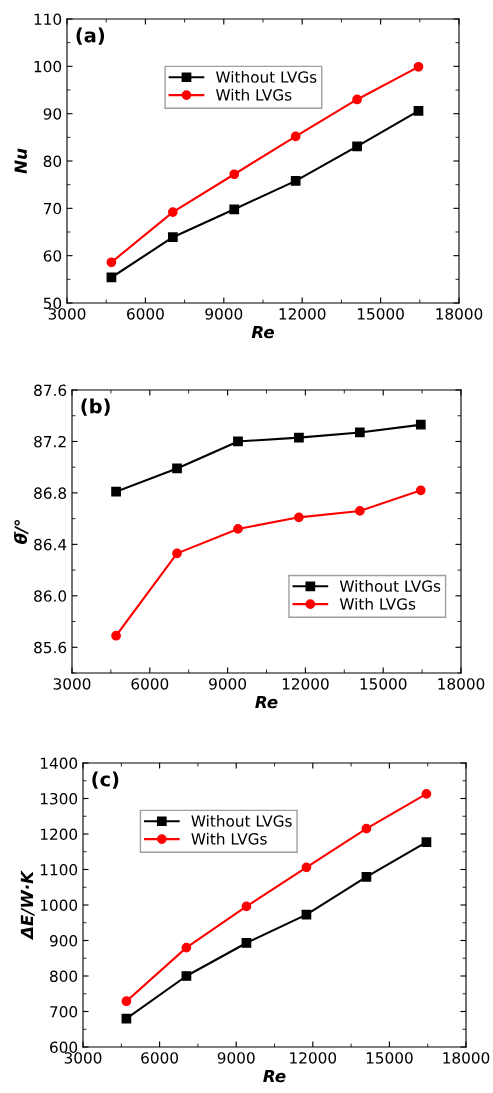 The height and width of the screenshot is (1093, 493). I want to click on y-tick-label: 1300, so click(59, 798).